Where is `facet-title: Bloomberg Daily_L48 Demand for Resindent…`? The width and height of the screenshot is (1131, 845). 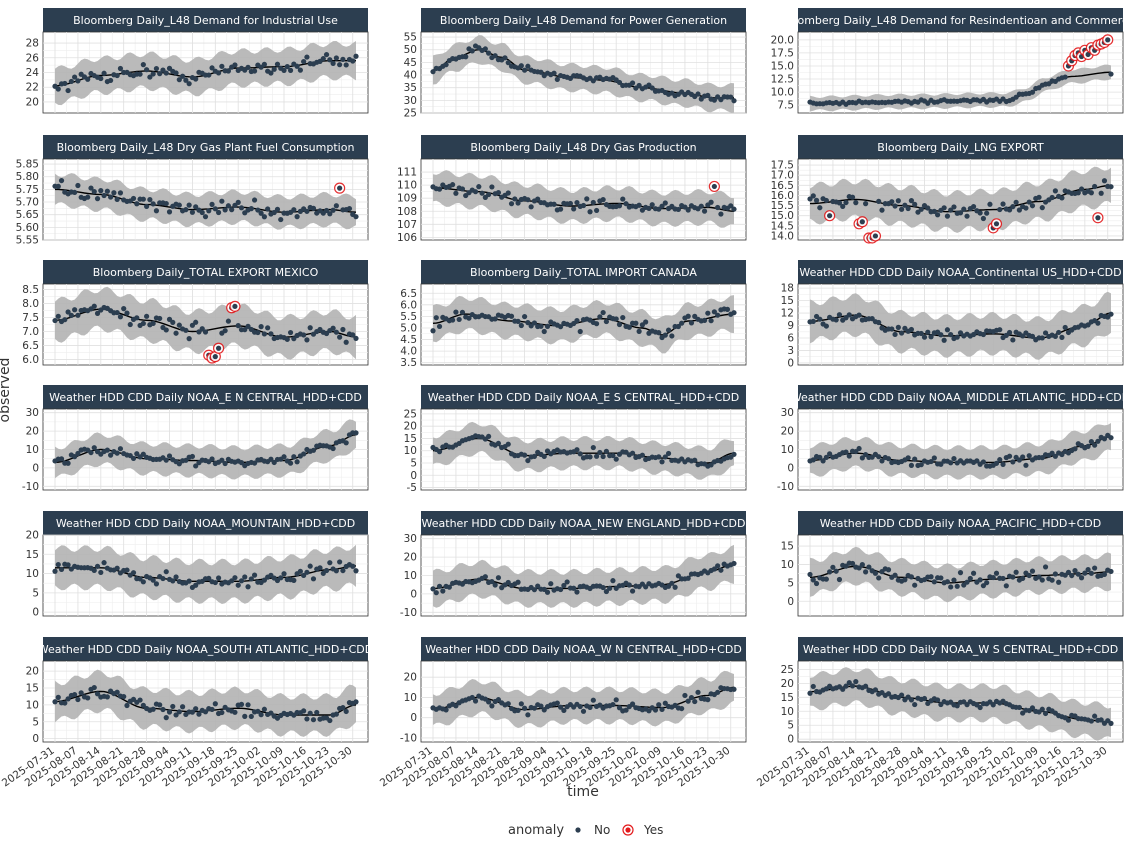 facet-title: Bloomberg Daily_L48 Demand for Resindent… is located at coordinates (955, 20).